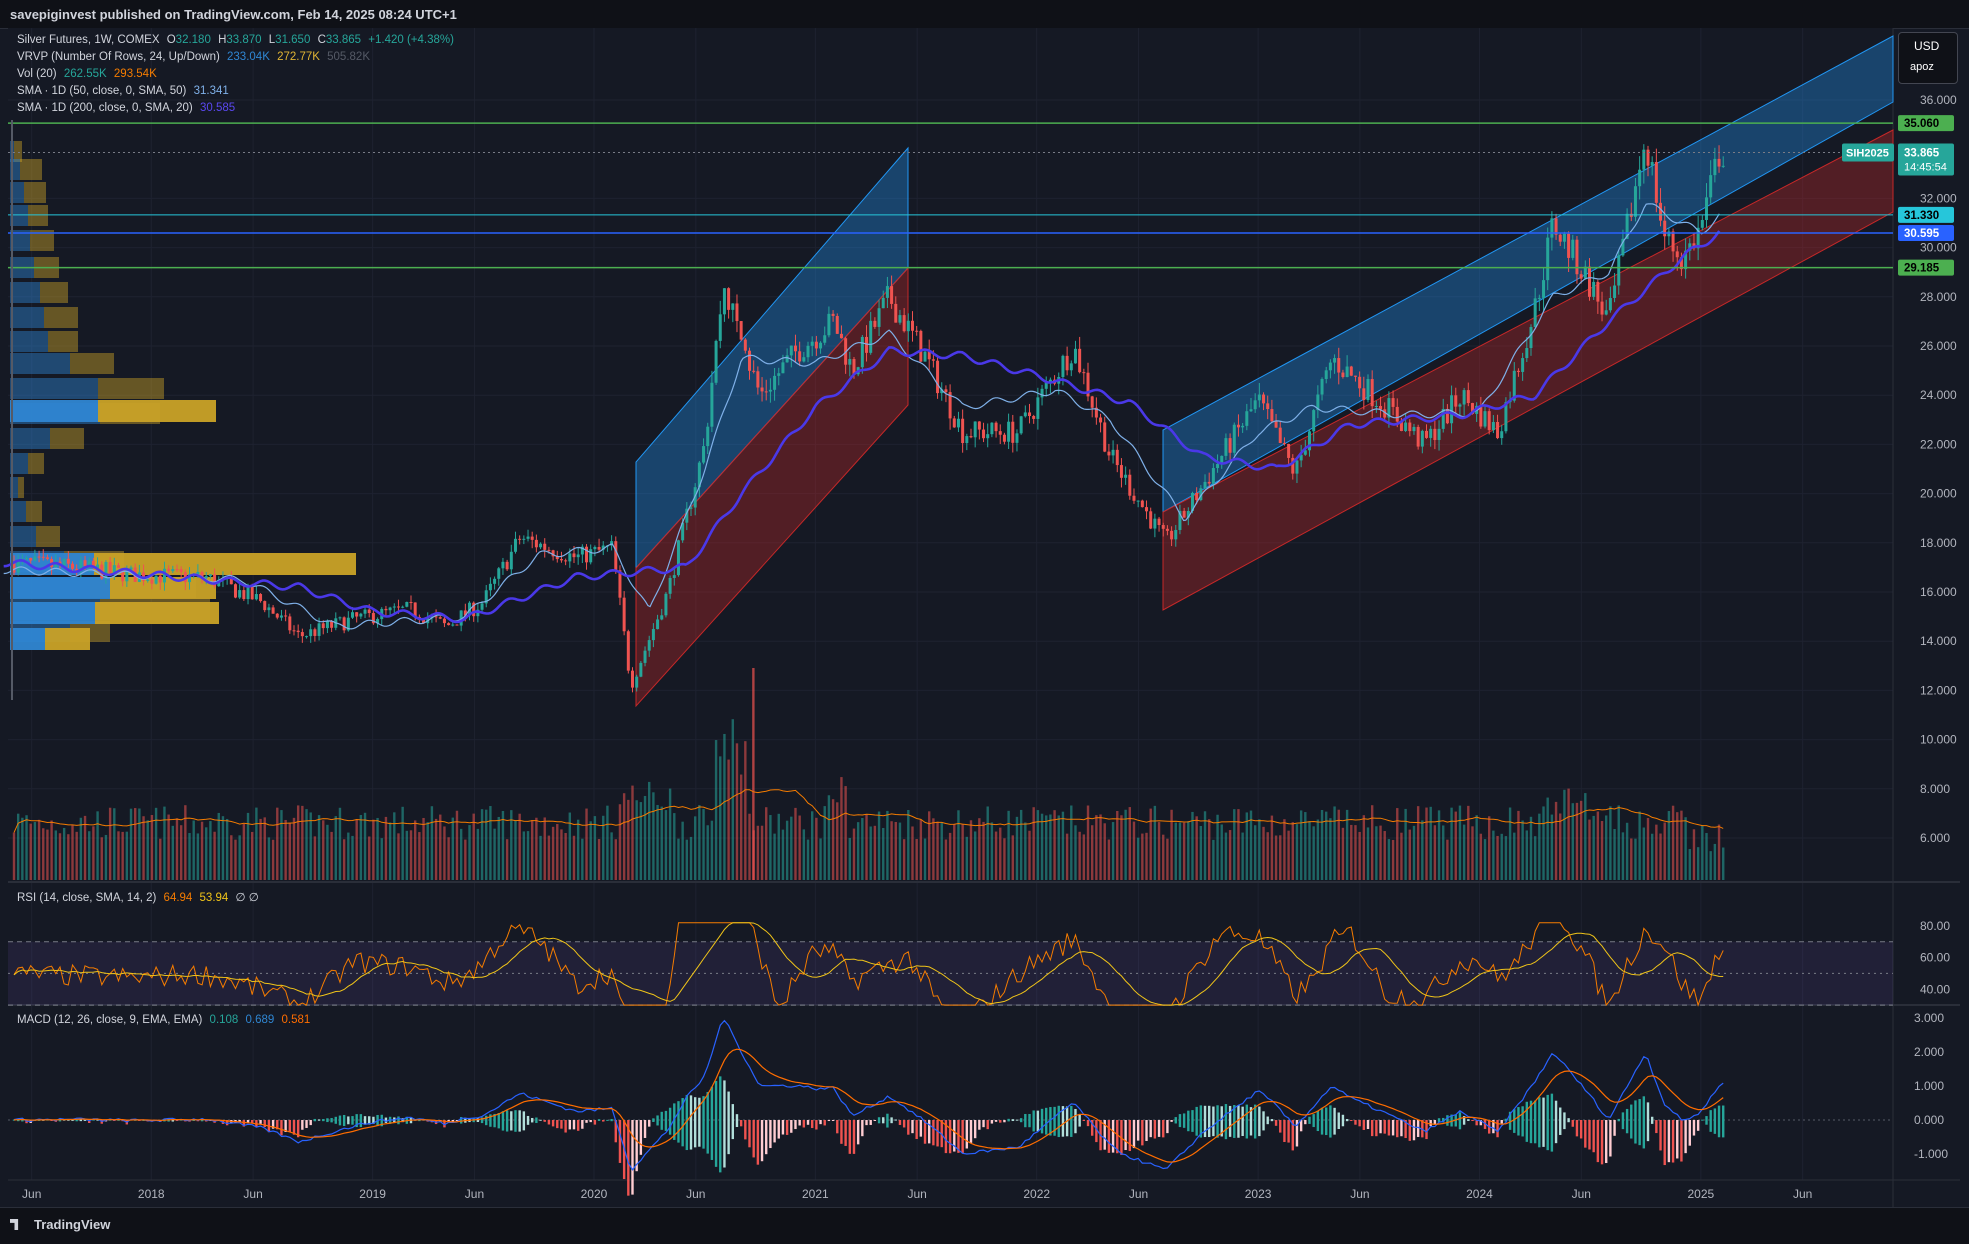  What do you see at coordinates (372, 1194) in the screenshot?
I see `time-tick-label: 2019` at bounding box center [372, 1194].